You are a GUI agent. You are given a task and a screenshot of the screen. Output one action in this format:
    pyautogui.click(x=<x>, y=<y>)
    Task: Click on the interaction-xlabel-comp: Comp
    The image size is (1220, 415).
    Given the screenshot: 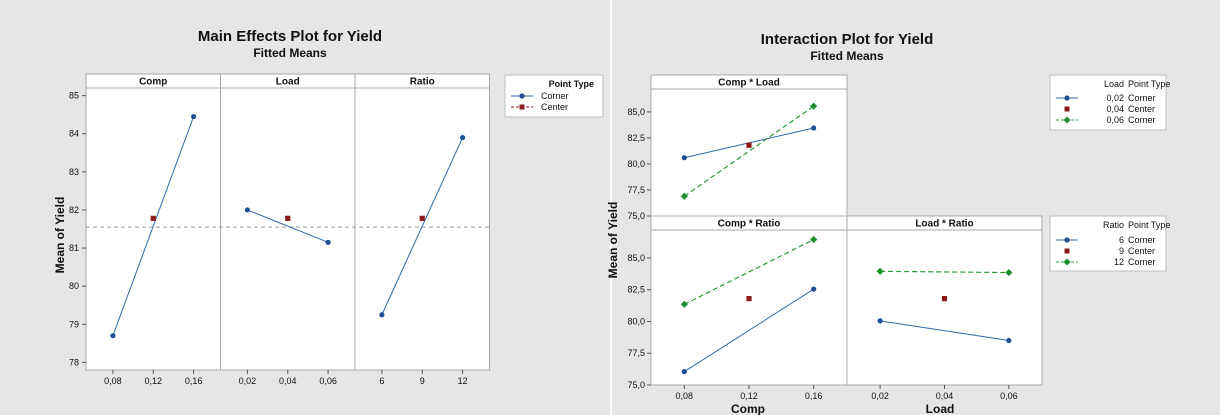 What is the action you would take?
    pyautogui.click(x=748, y=408)
    